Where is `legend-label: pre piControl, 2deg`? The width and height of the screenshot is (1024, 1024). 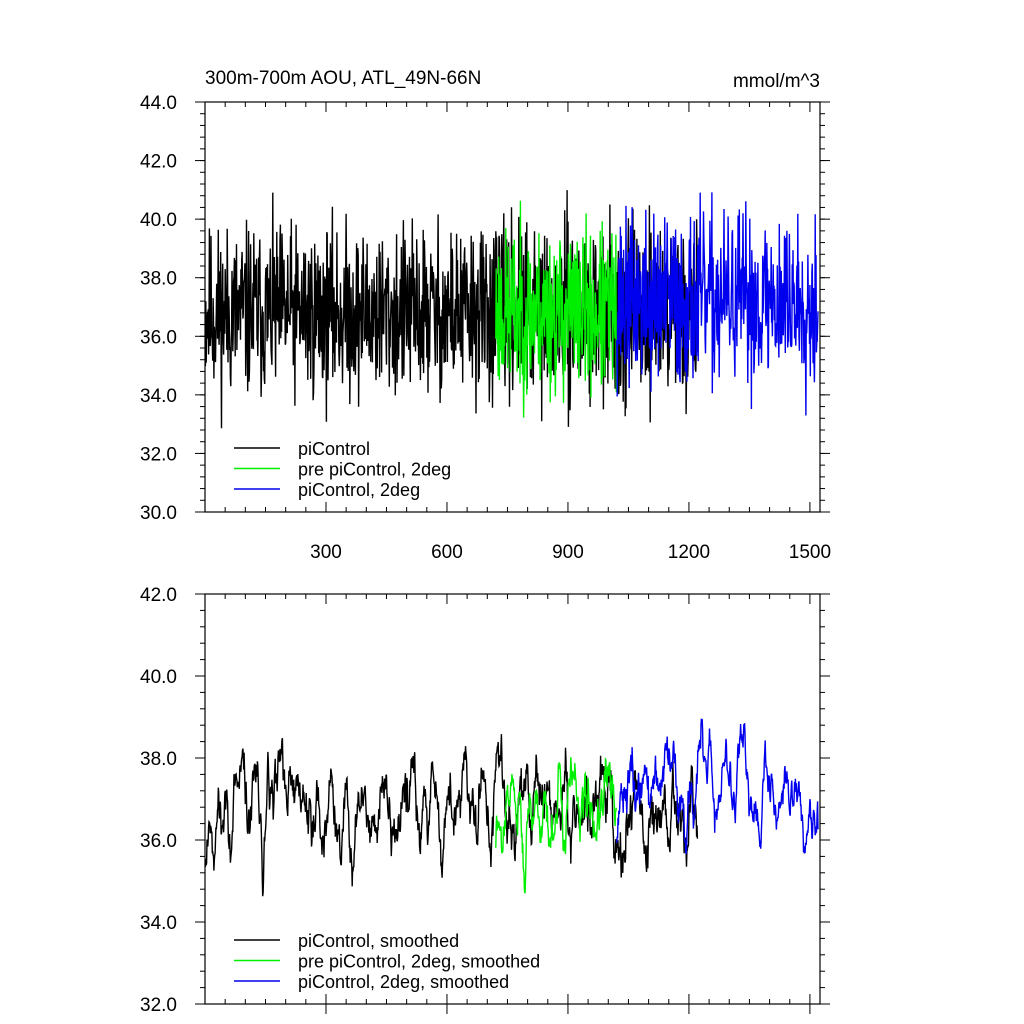 legend-label: pre piControl, 2deg is located at coordinates (374, 470).